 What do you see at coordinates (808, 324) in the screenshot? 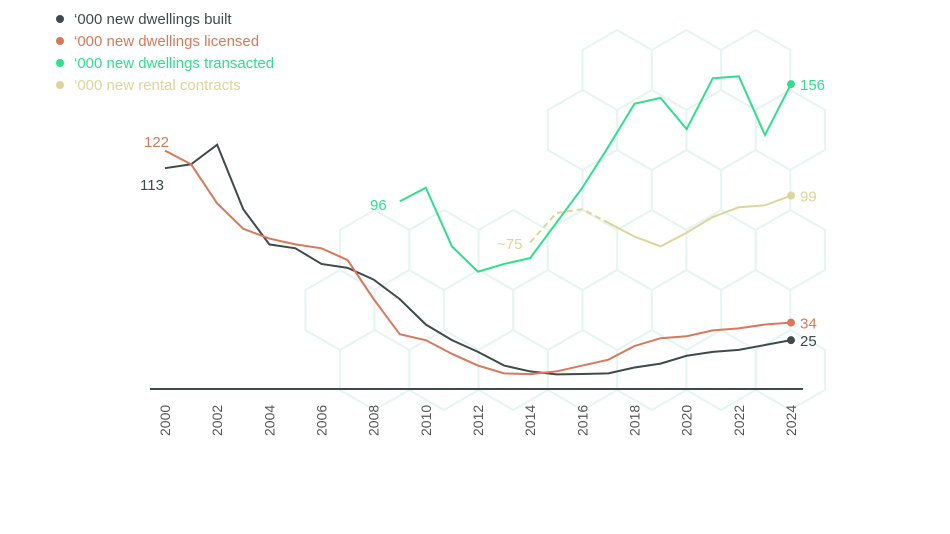
I see `end-value-label: 34` at bounding box center [808, 324].